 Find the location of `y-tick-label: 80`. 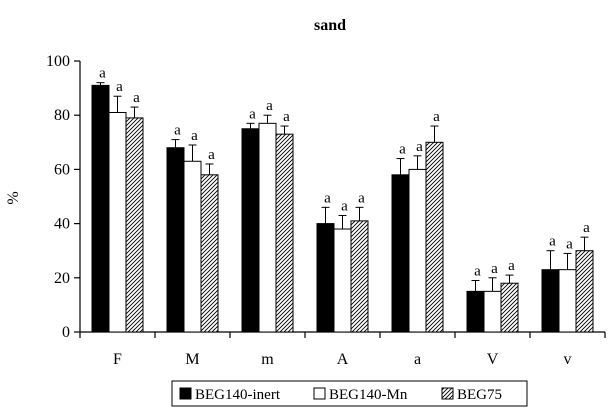

y-tick-label: 80 is located at coordinates (62, 115).